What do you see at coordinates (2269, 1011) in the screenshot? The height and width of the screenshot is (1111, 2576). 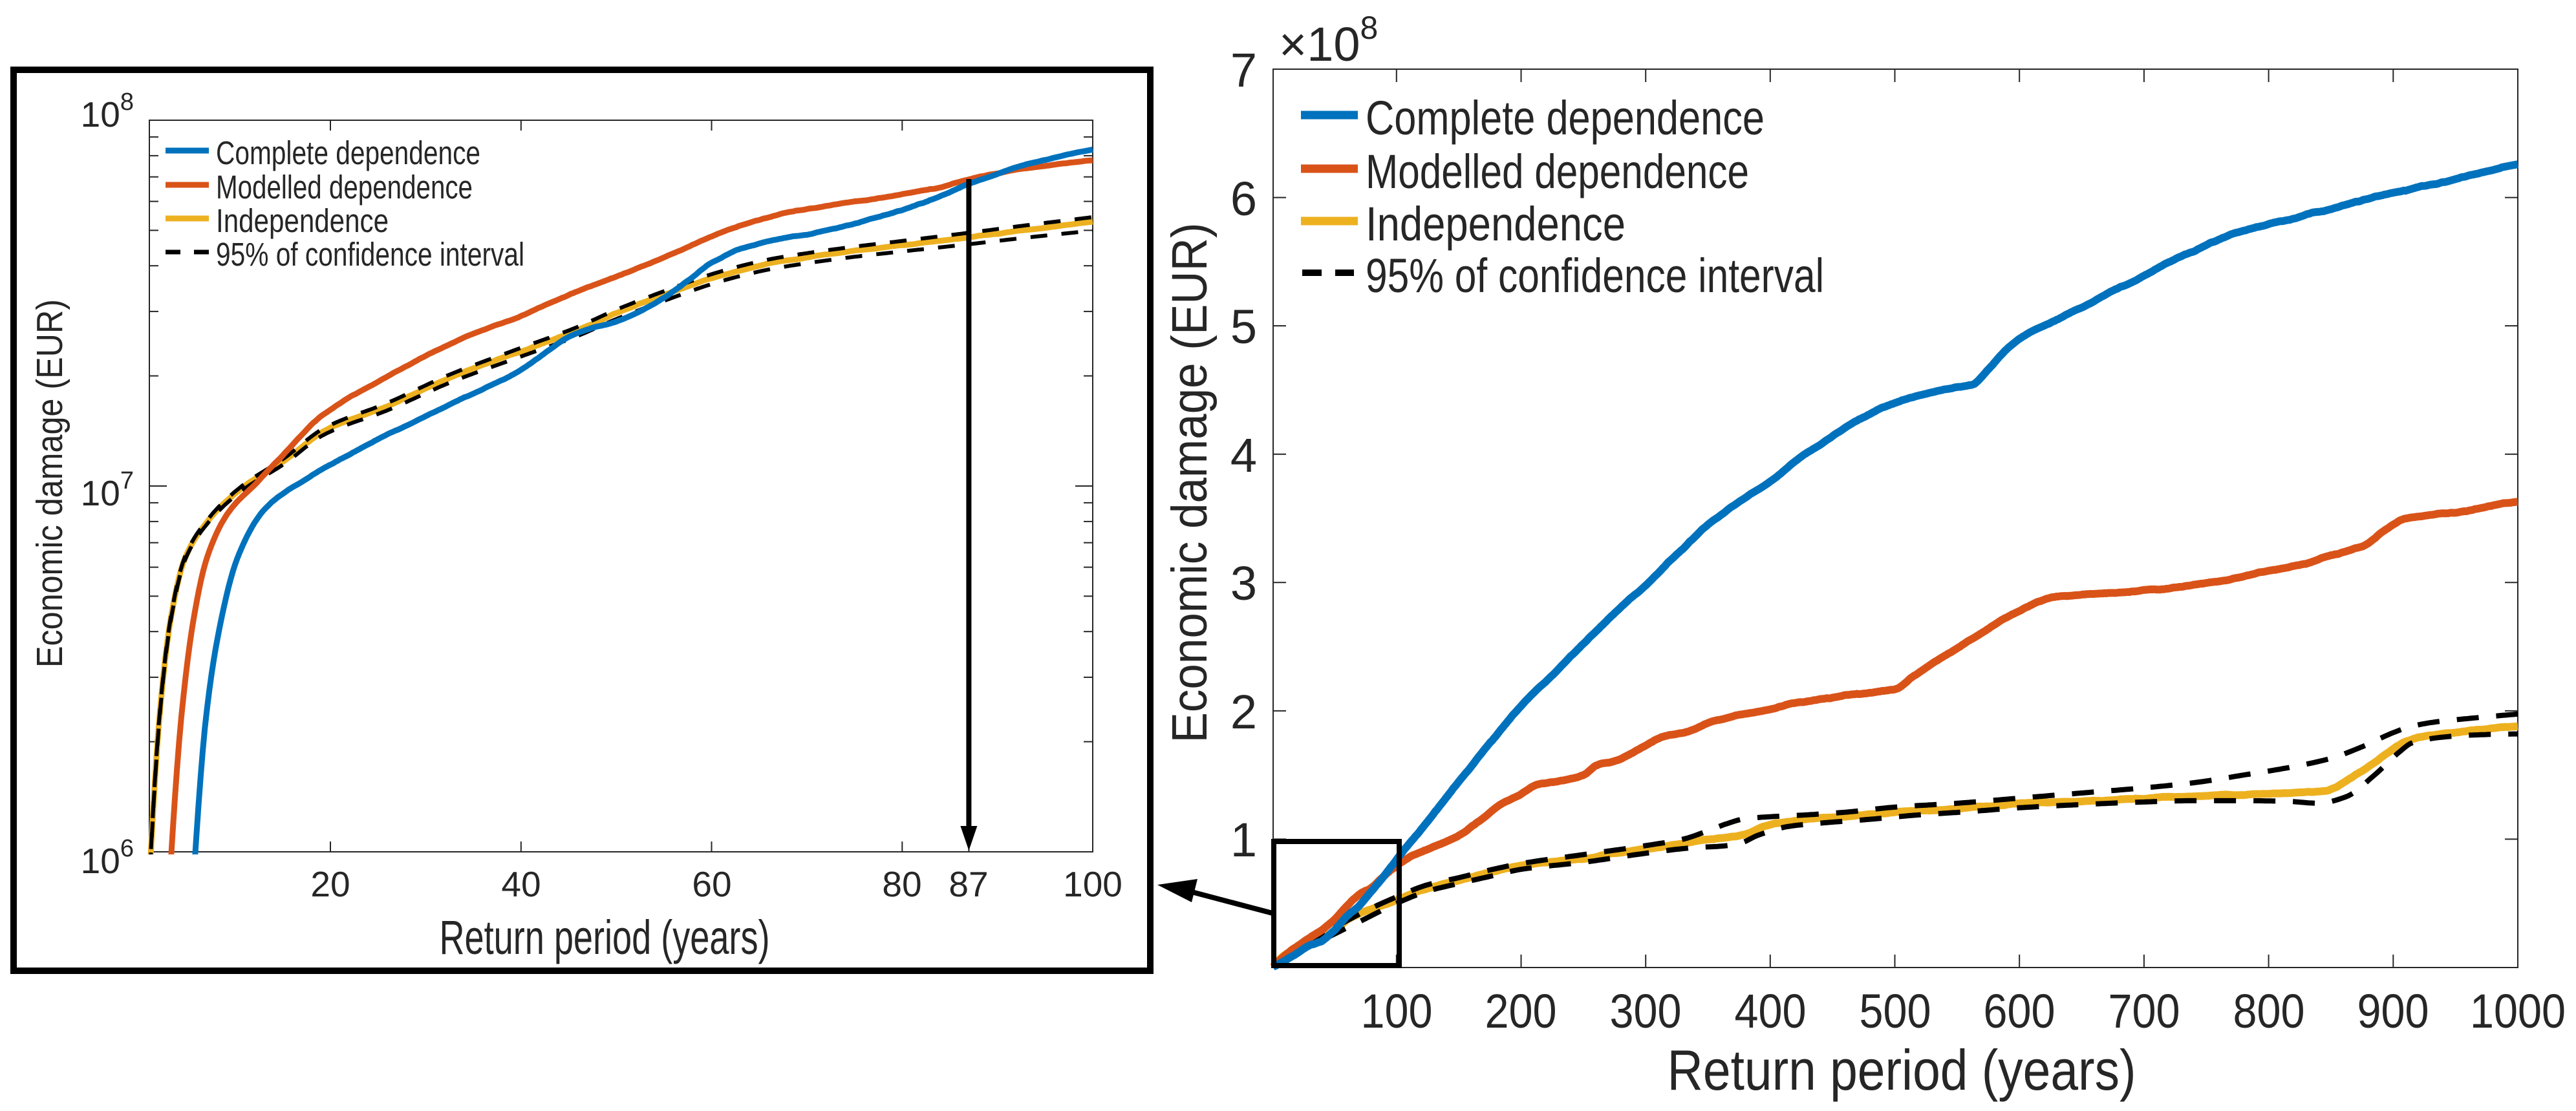 I see `svg-text: 800` at bounding box center [2269, 1011].